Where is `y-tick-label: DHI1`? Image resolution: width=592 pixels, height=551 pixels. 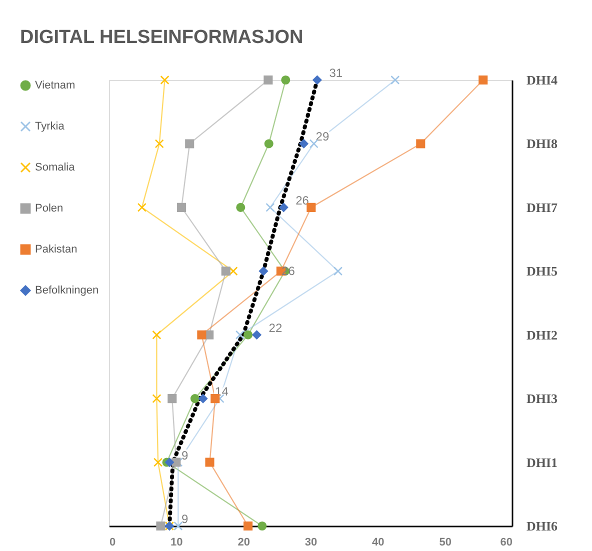
y-tick-label: DHI1 is located at coordinates (542, 462).